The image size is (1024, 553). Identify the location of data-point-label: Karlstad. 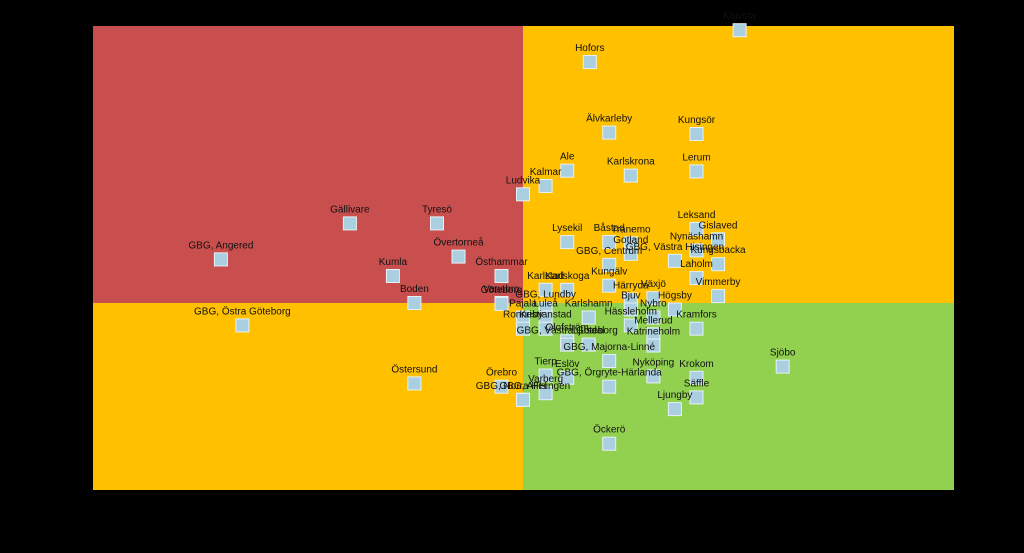
(545, 276).